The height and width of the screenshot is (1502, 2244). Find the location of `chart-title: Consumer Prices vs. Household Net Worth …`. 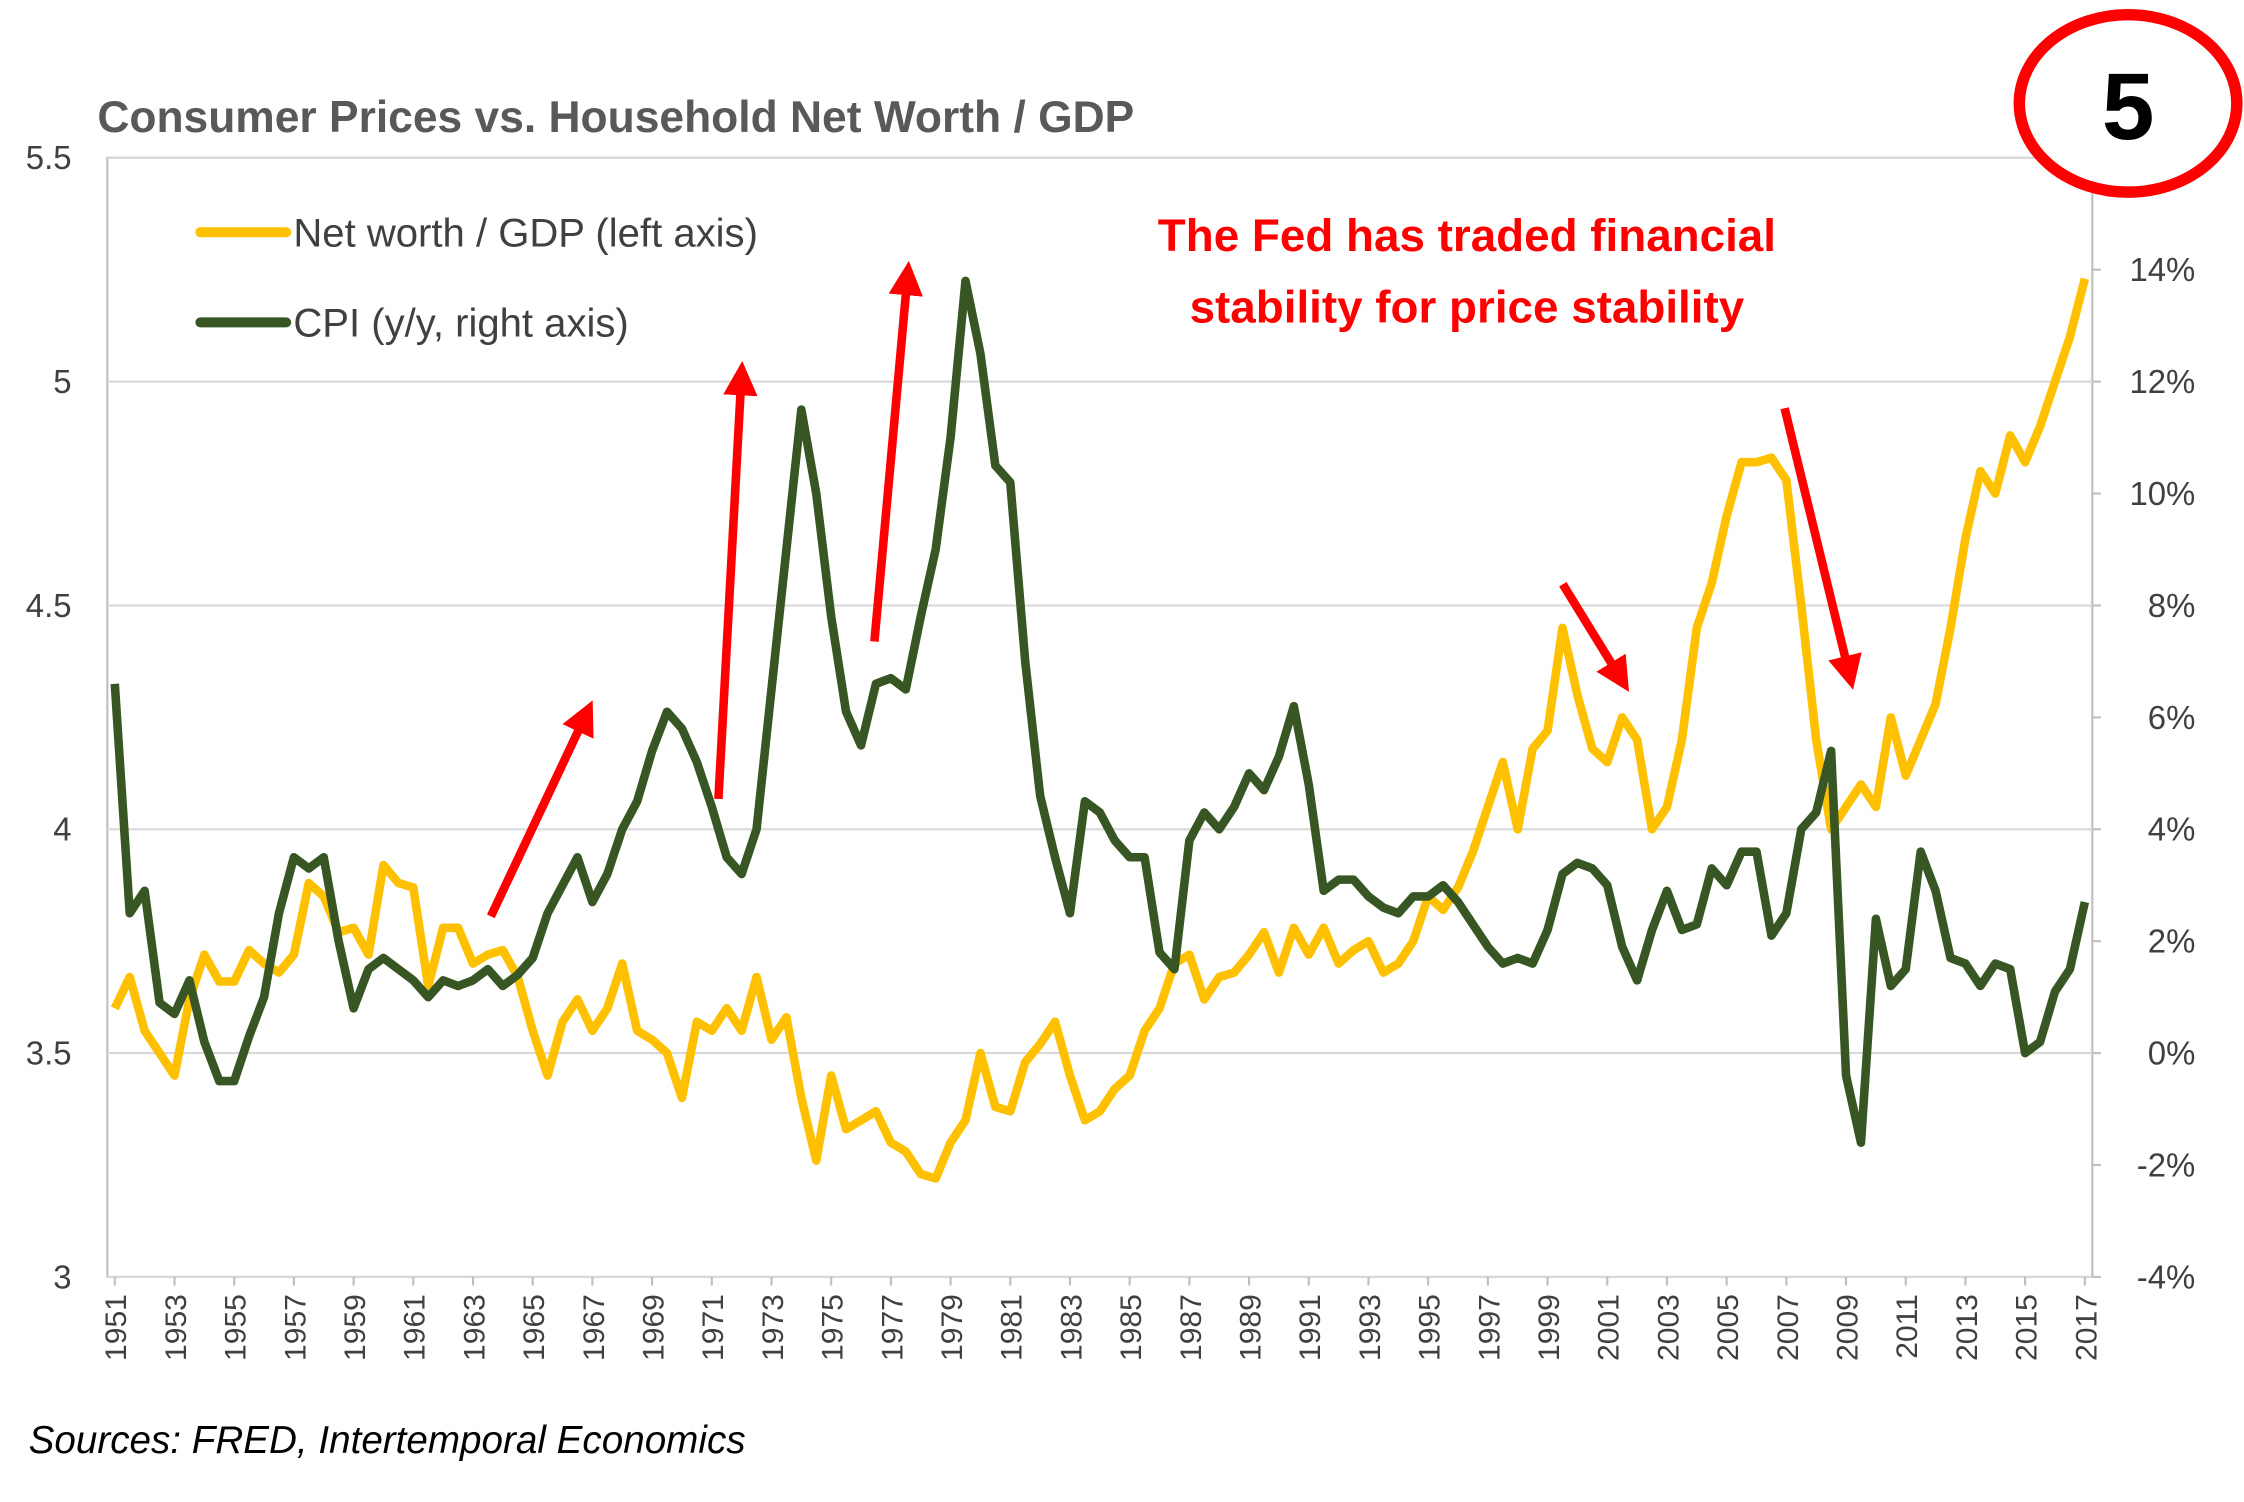

chart-title: Consumer Prices vs. Household Net Worth … is located at coordinates (615, 117).